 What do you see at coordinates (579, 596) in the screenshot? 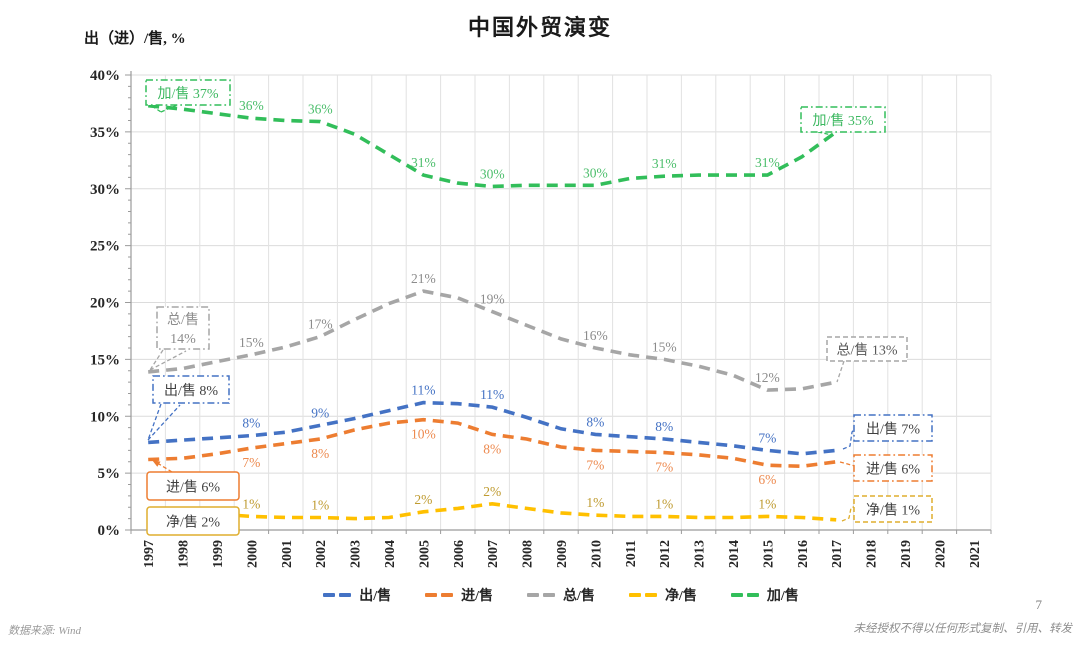
I see `legend-label: 总/售` at bounding box center [579, 596].